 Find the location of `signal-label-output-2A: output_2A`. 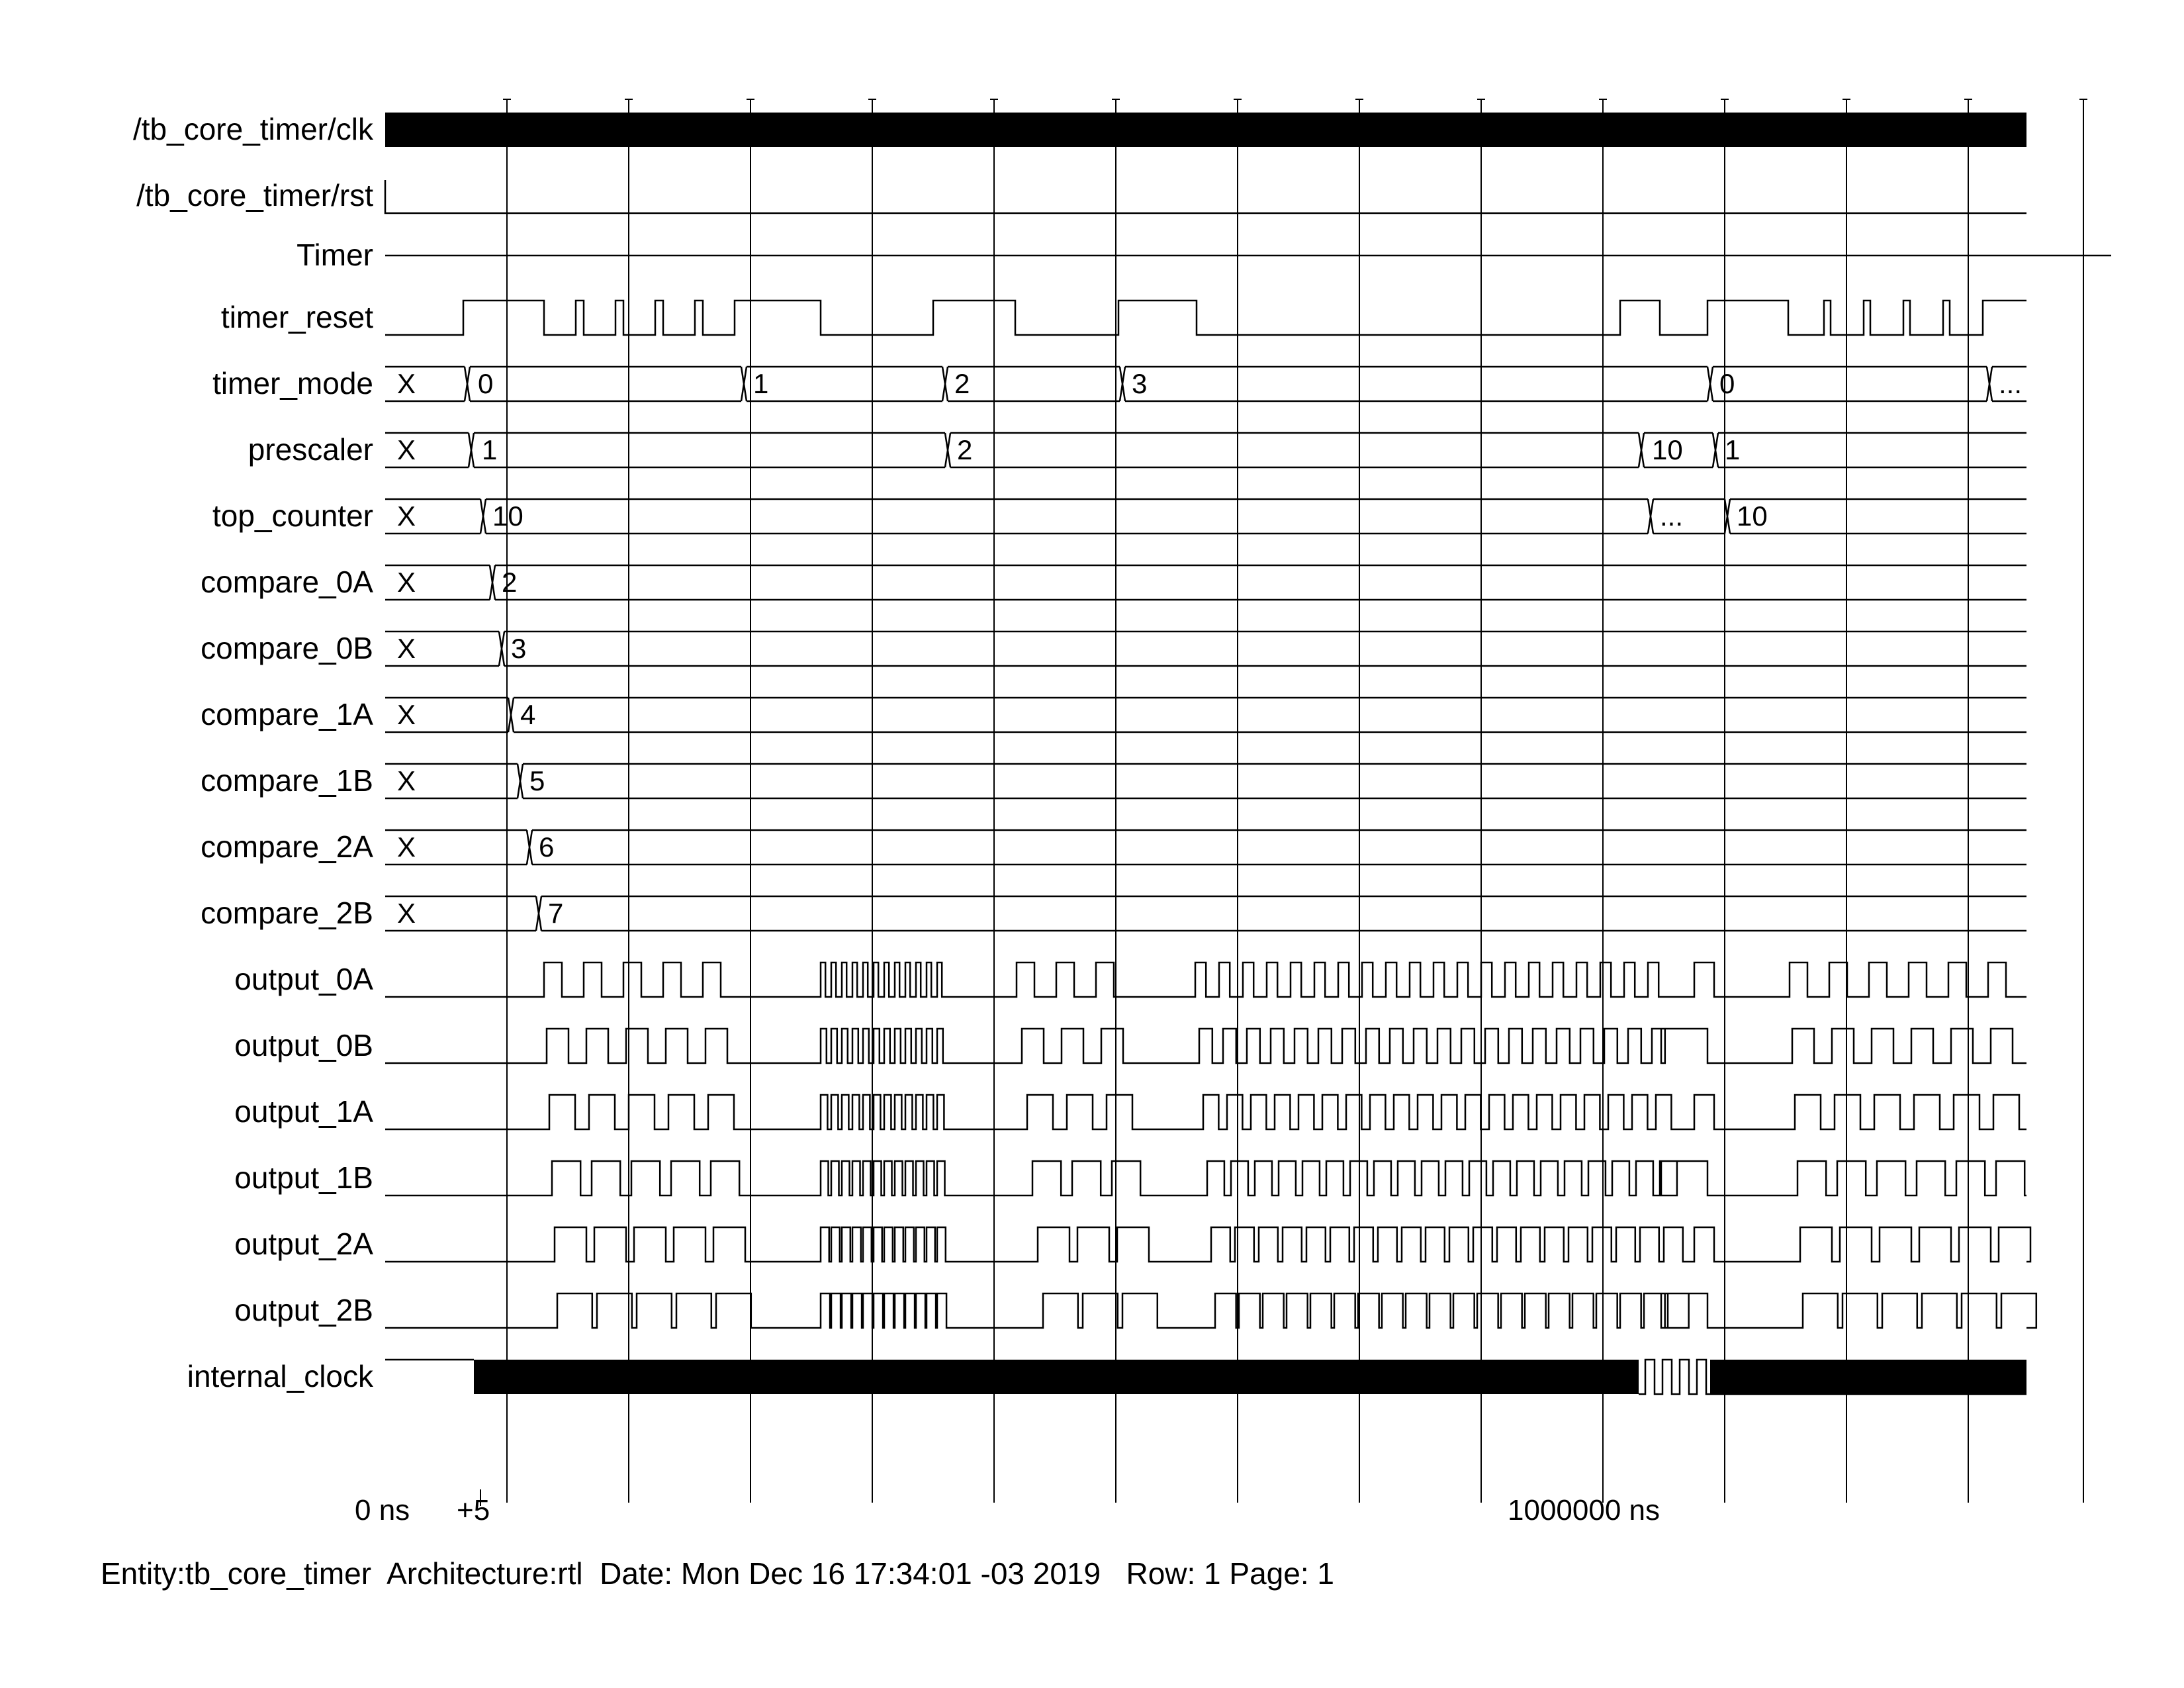

signal-label-output-2A: output_2A is located at coordinates (303, 1244).